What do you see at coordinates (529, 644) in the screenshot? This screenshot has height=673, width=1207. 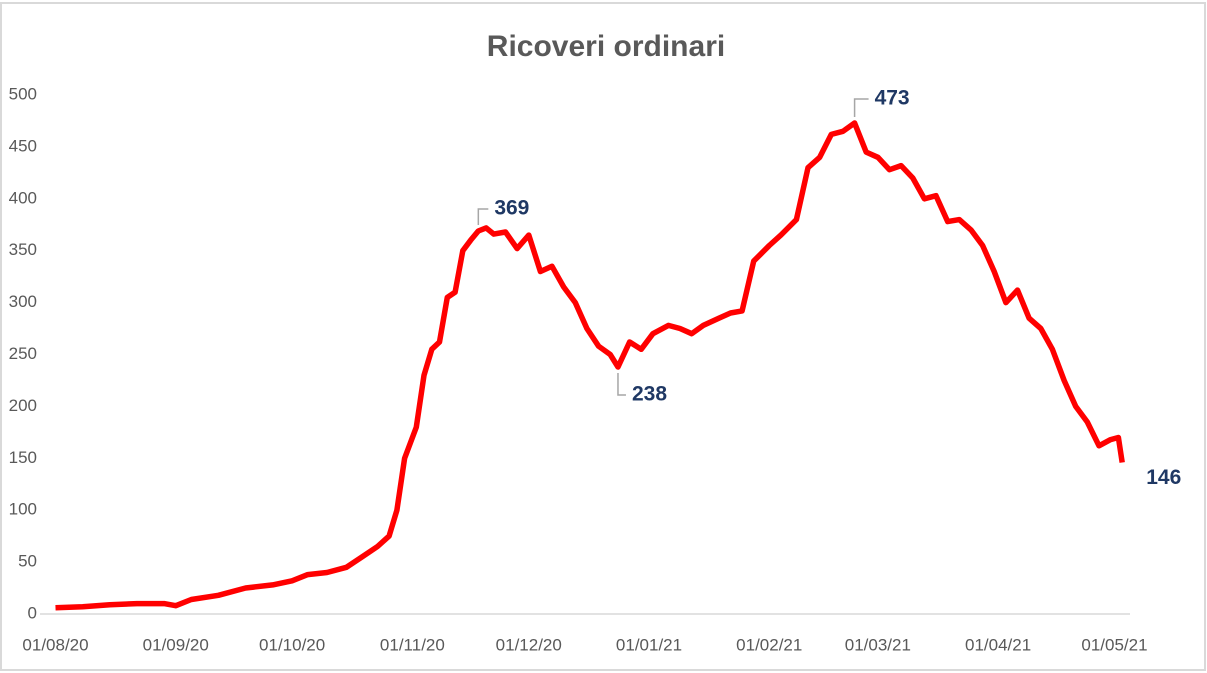 I see `x-tick-label: 01/12/20` at bounding box center [529, 644].